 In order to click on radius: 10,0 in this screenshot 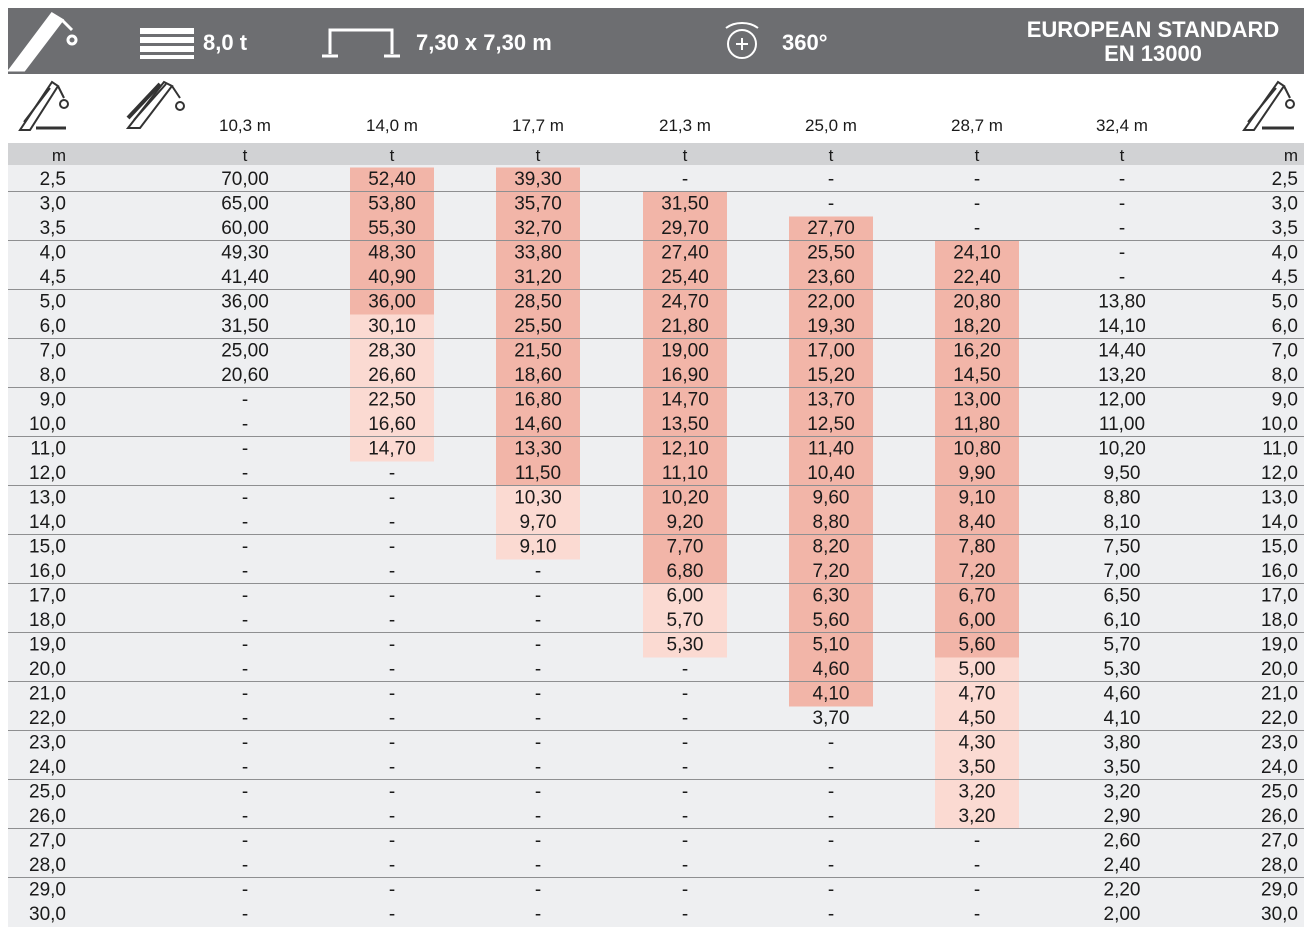, I will do `click(47, 424)`.